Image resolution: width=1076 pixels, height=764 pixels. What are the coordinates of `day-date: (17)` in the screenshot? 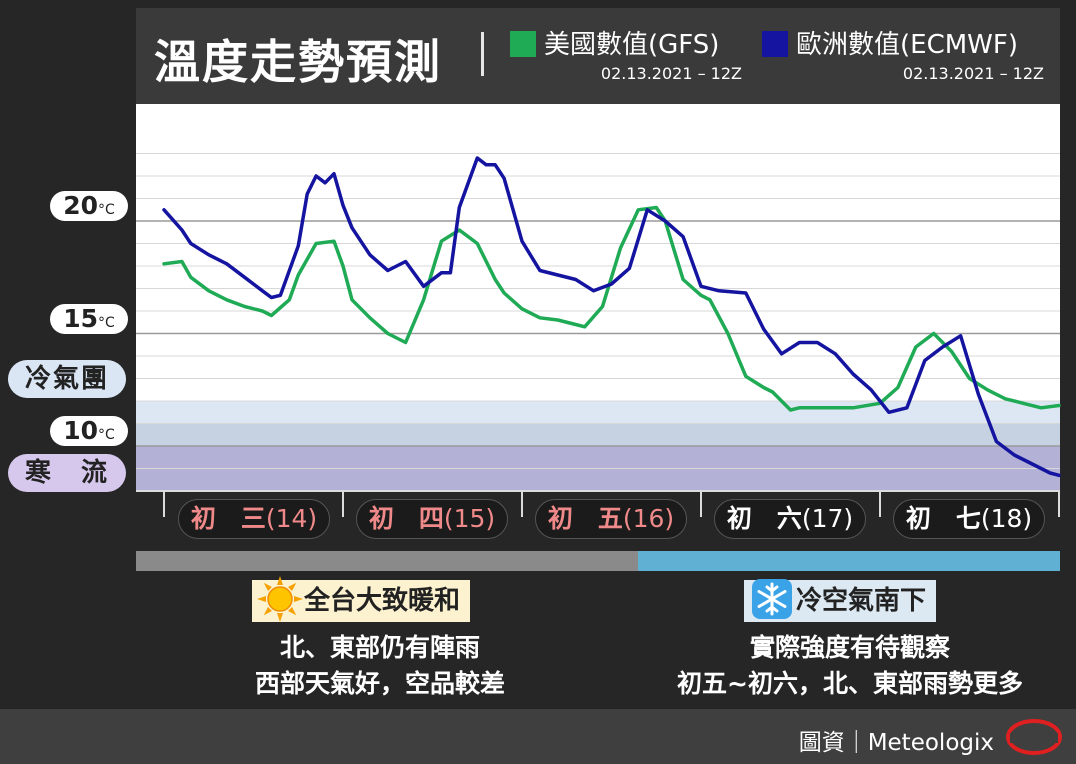 It's located at (827, 518).